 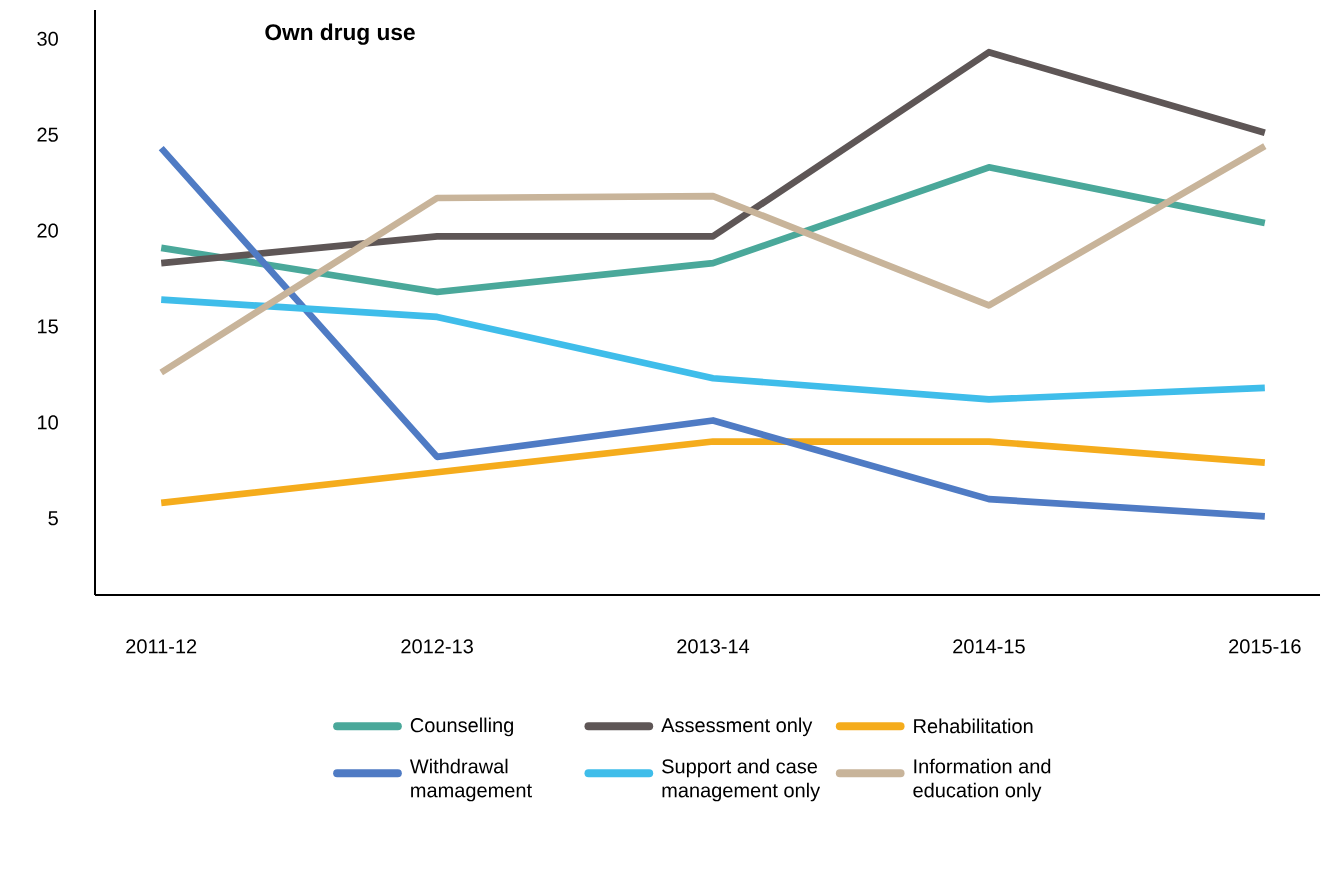 What do you see at coordinates (989, 646) in the screenshot?
I see `x-tick-label: 2014-15` at bounding box center [989, 646].